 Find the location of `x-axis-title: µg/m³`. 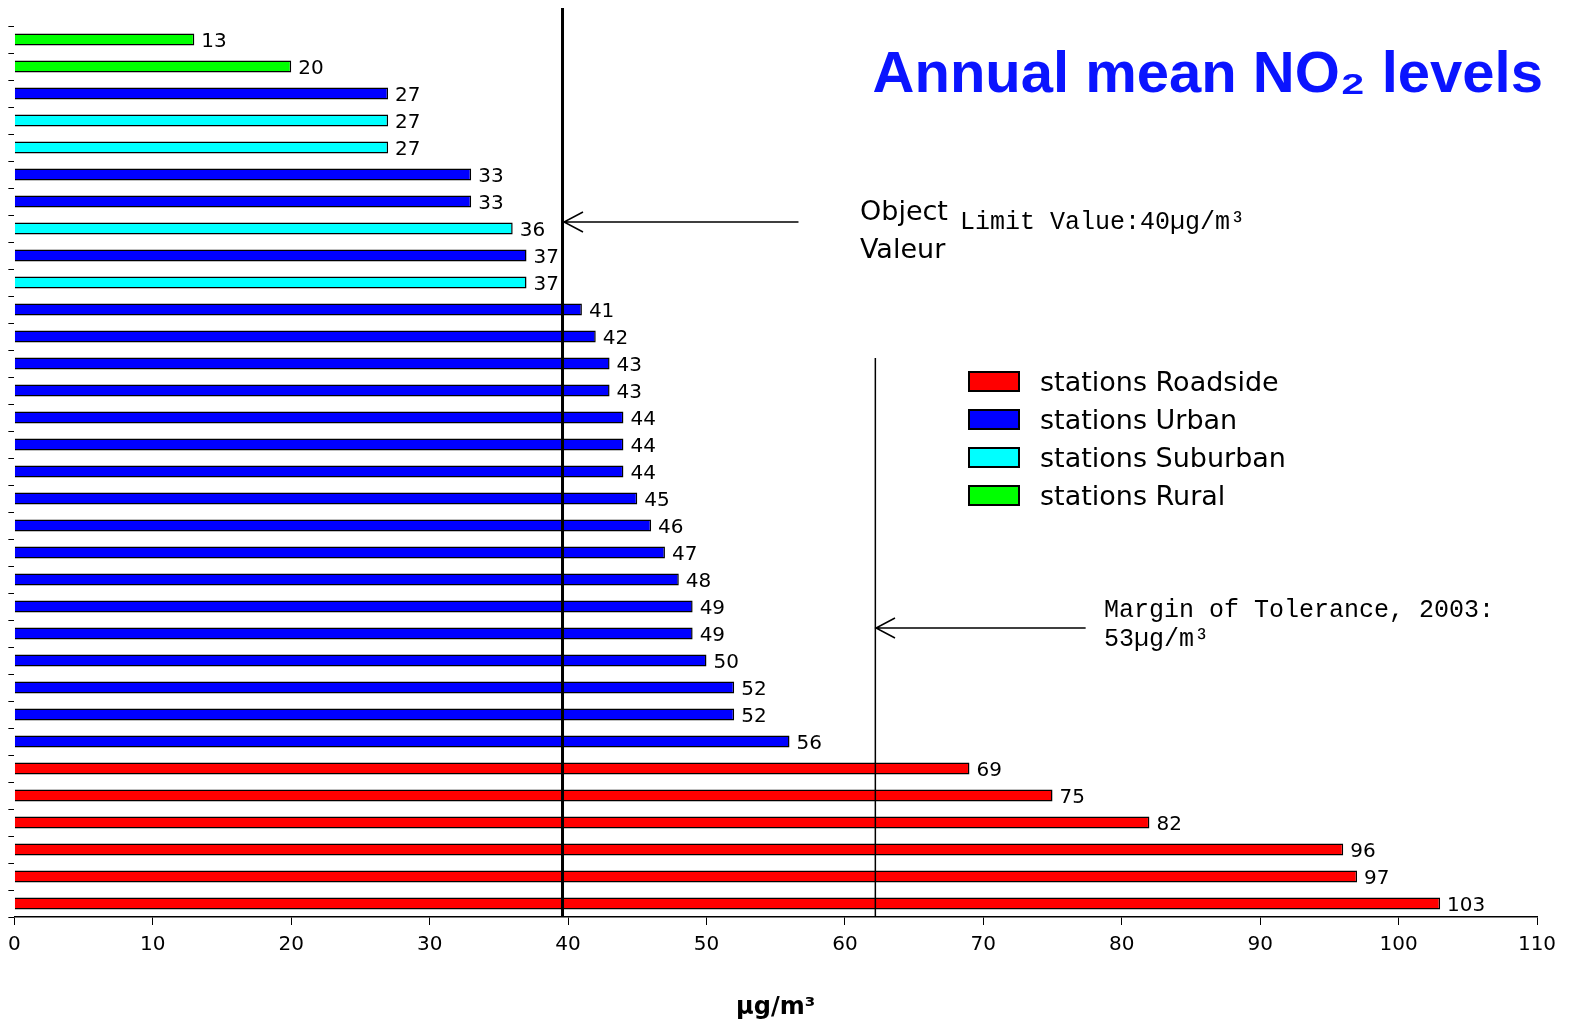

x-axis-title: µg/m³ is located at coordinates (776, 1006).